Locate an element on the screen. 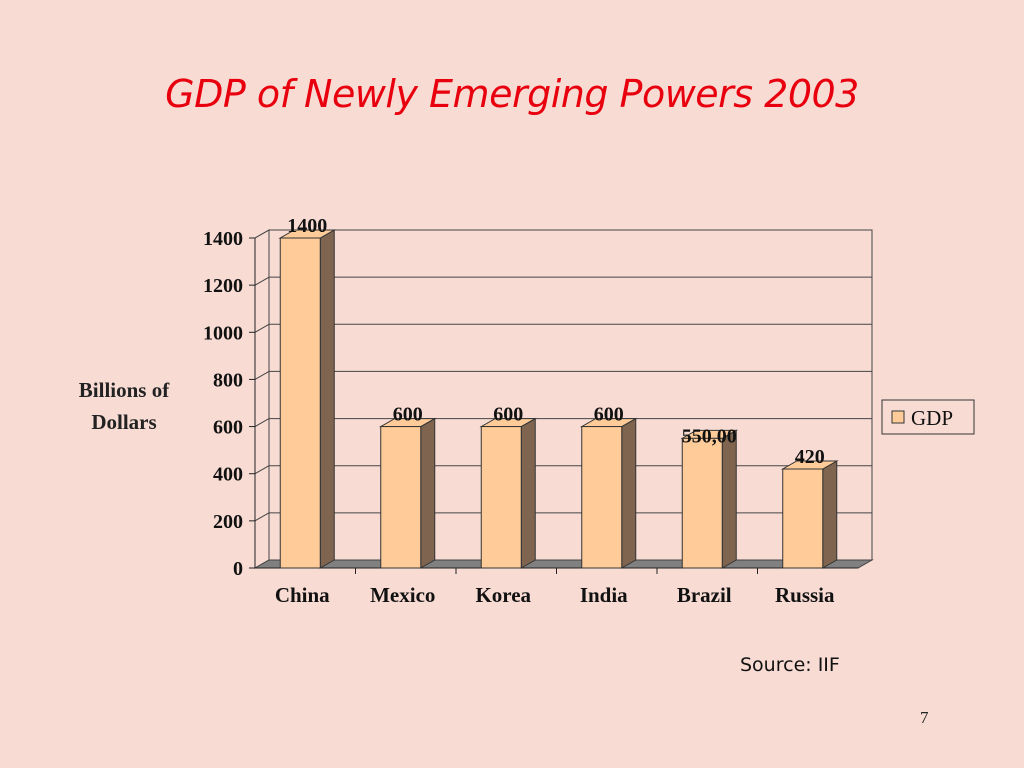  bar-side-china is located at coordinates (327, 399).